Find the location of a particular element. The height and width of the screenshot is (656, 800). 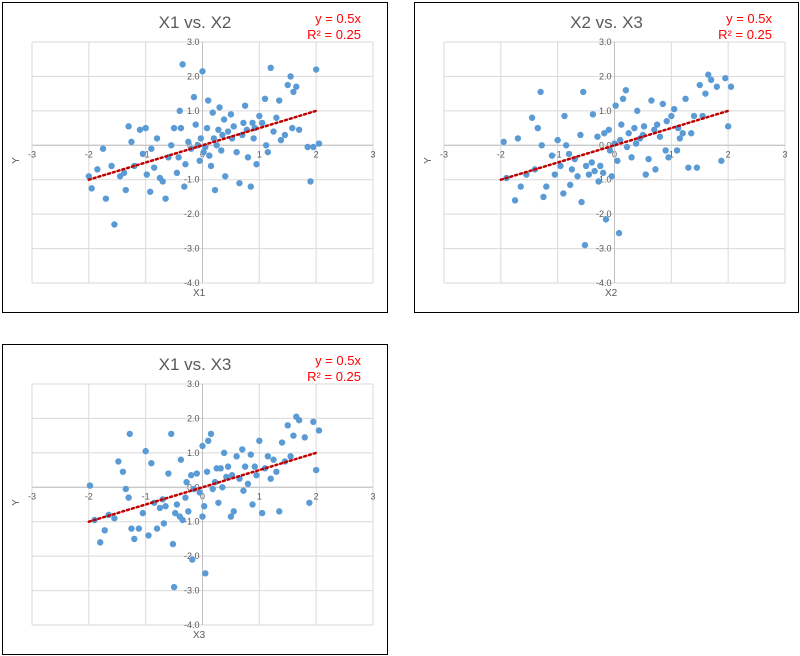

trendline-equation: y = 0.5x is located at coordinates (749, 18).